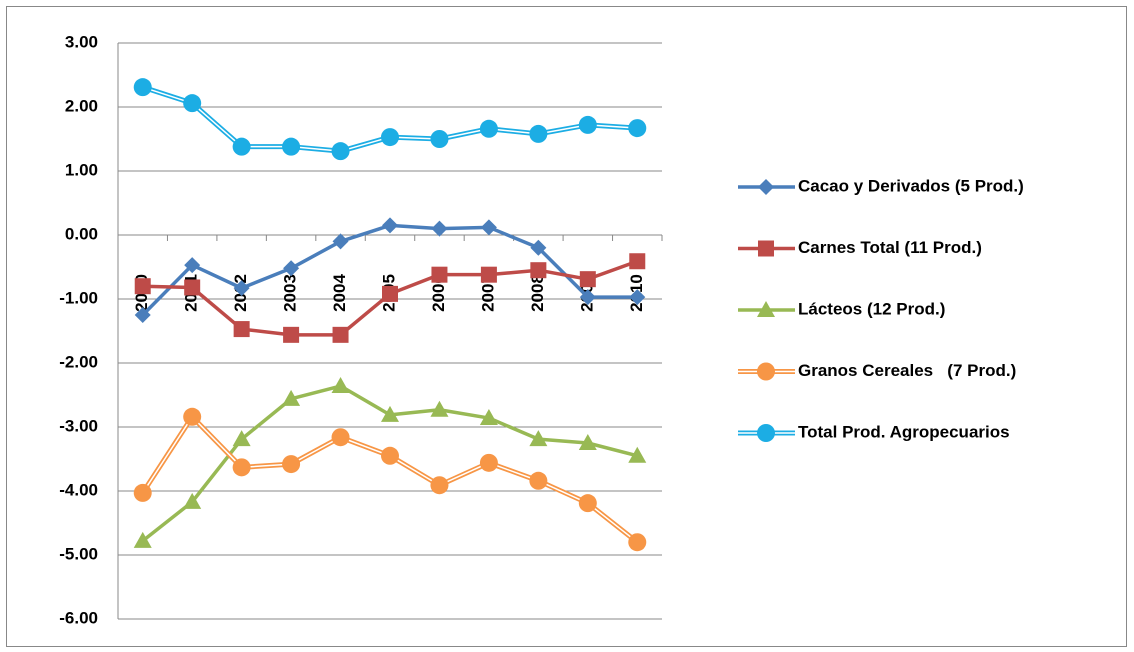 This screenshot has width=1134, height=652. I want to click on x-tick-label: 2003, so click(290, 293).